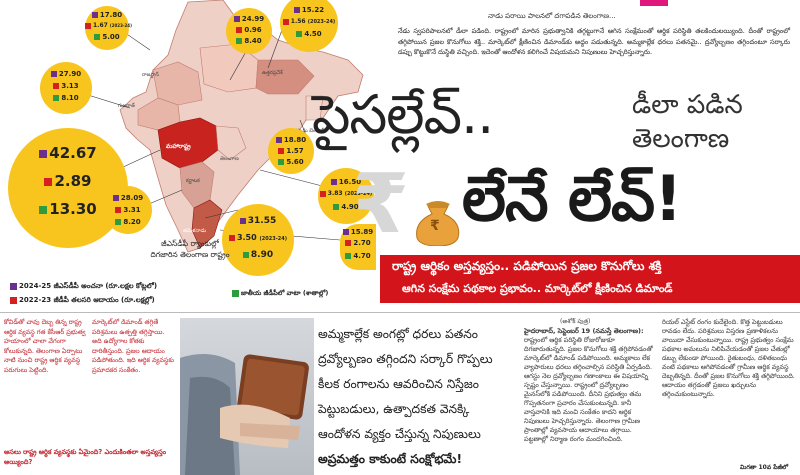 The width and height of the screenshot is (800, 475). Describe the element at coordinates (280, 294) in the screenshot. I see `legend-item: జాతీయ జీడీపీలో వాటా (శాతాల్లో)` at that location.